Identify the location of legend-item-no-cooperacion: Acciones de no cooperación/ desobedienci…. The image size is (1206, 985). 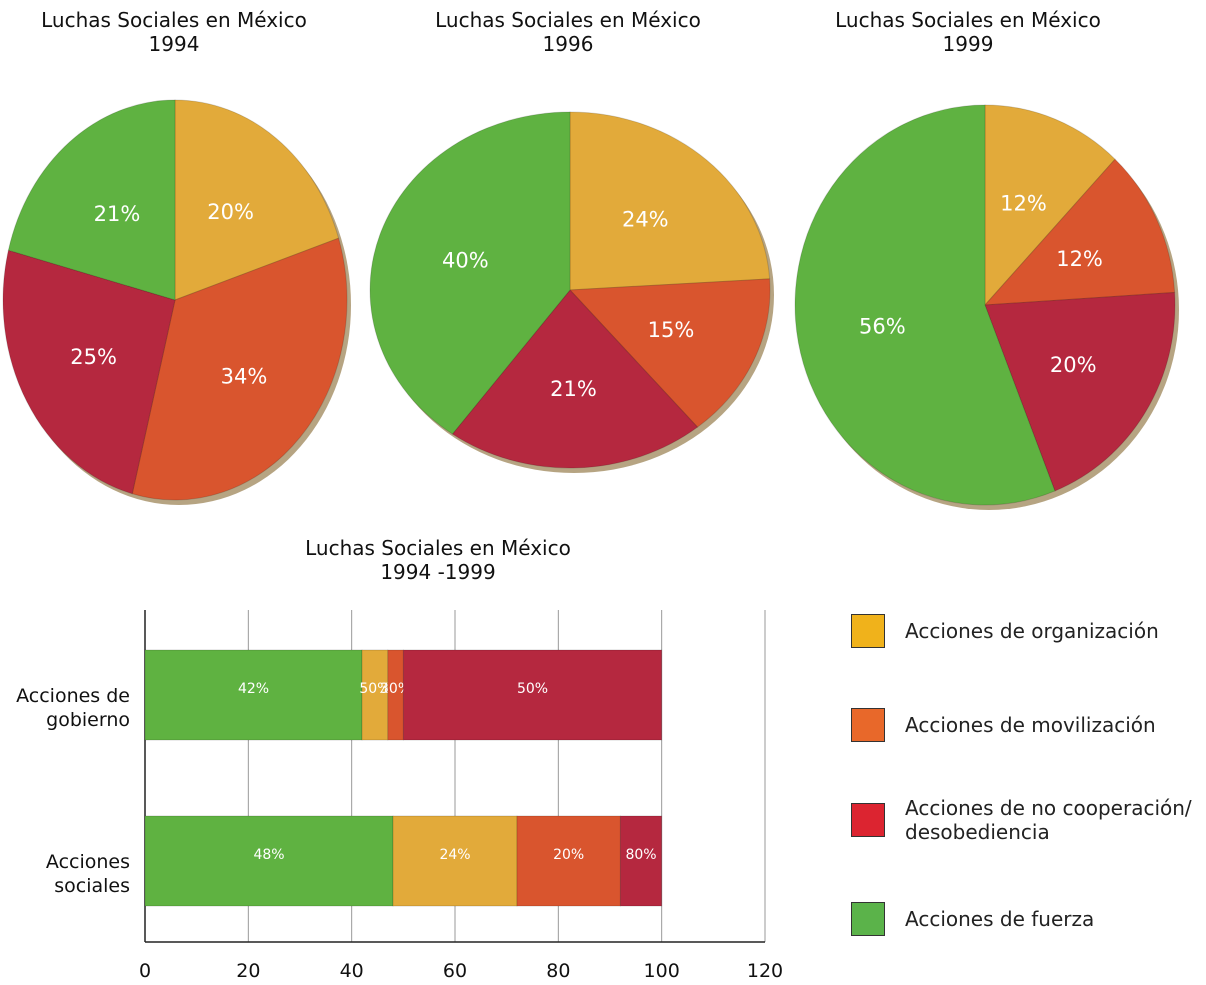
(1028, 820).